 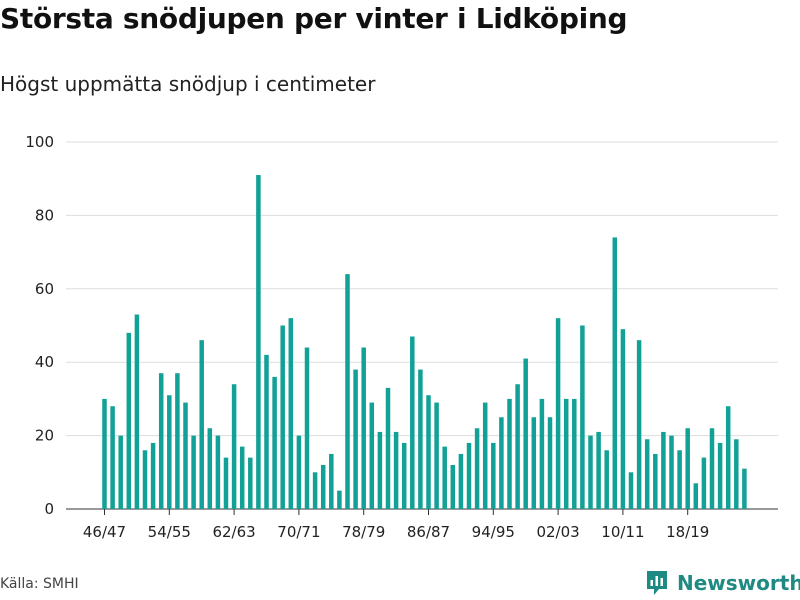 What do you see at coordinates (728, 457) in the screenshot?
I see `bar-23/24` at bounding box center [728, 457].